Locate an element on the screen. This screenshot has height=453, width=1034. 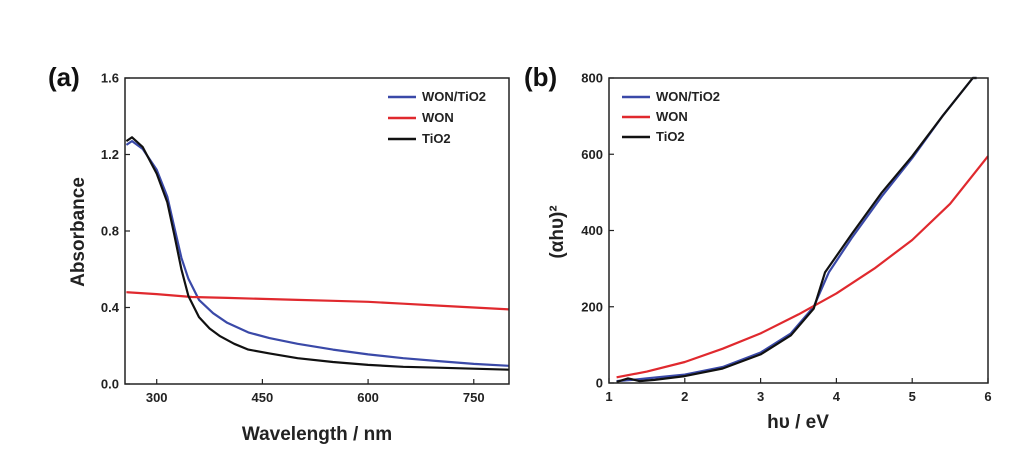
x-tick-label: 2 is located at coordinates (684, 396).